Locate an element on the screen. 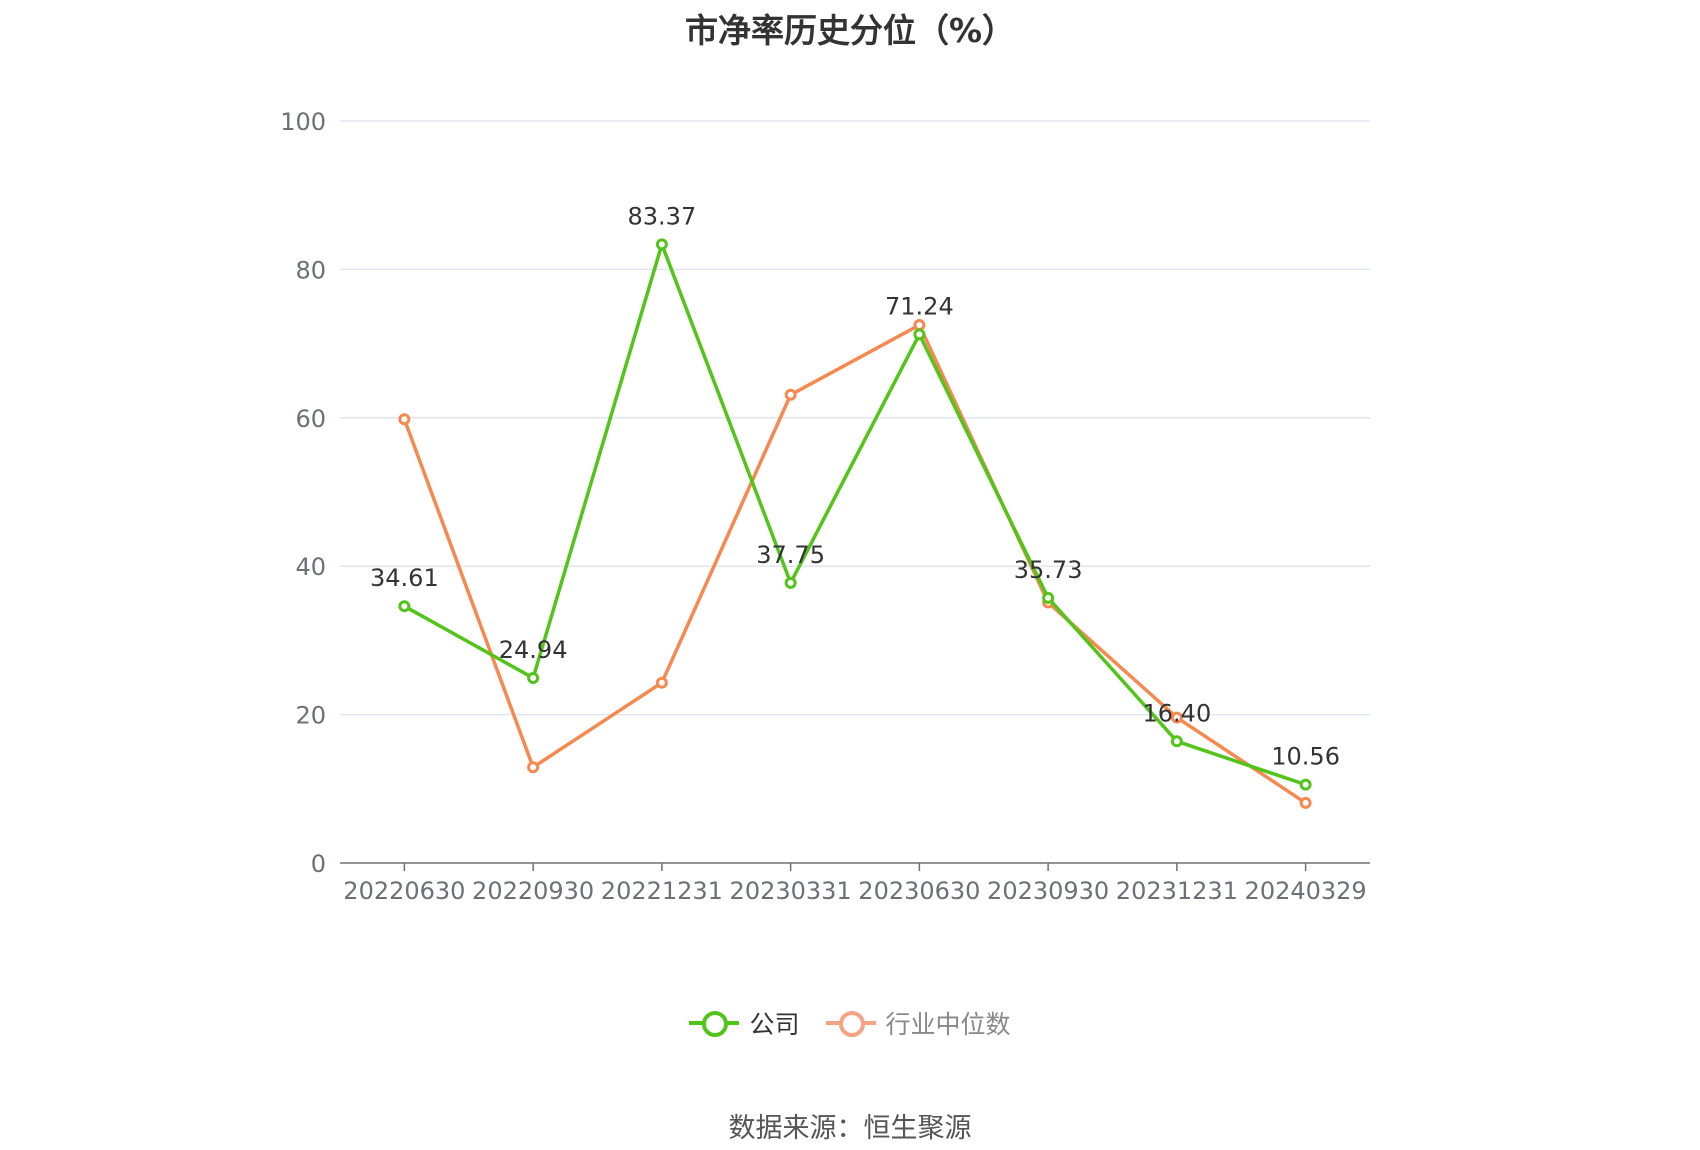  x-tick-label: 20221231 is located at coordinates (662, 891).